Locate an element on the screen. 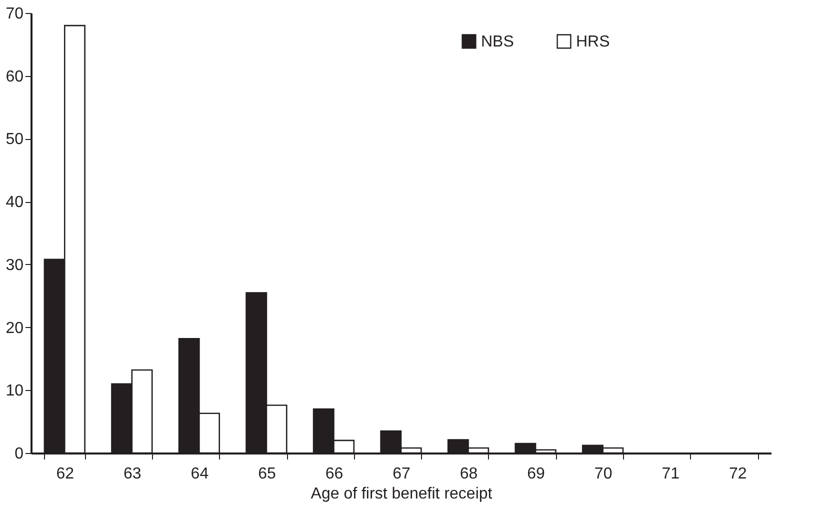 The image size is (813, 526). y-tick-label: 0 is located at coordinates (19, 454).